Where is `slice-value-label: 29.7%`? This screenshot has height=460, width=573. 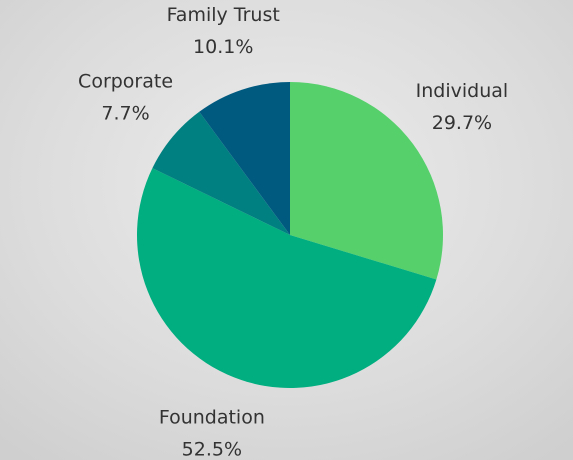
slice-value-label: 29.7% is located at coordinates (462, 123).